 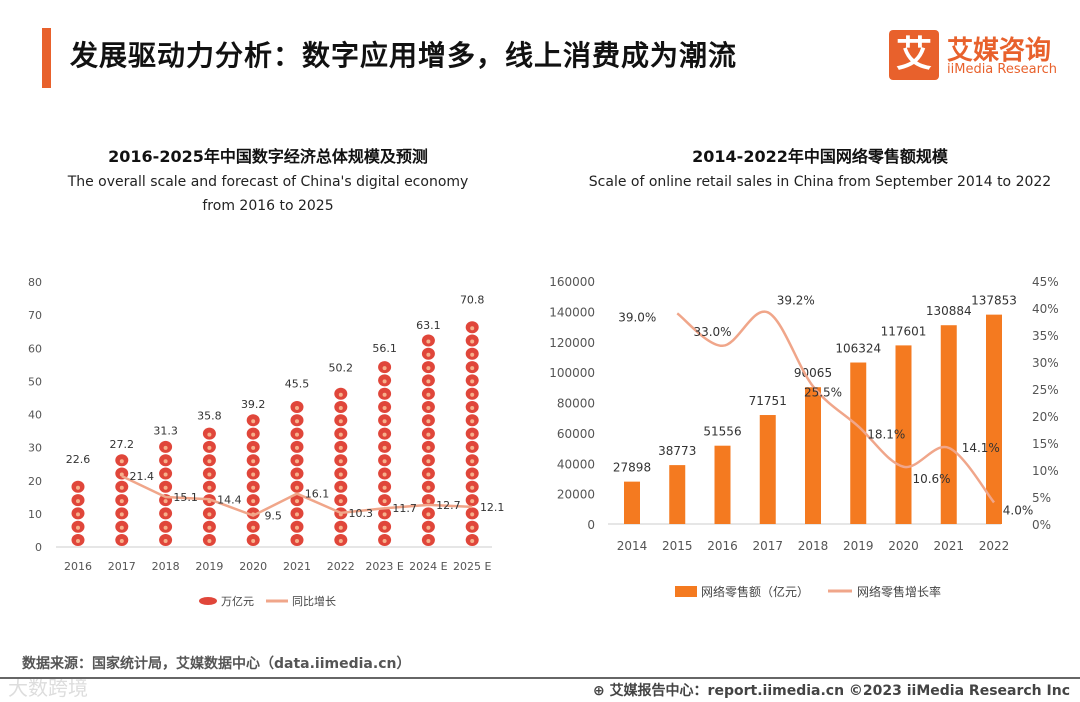 I want to click on bar-value-label: 70.8, so click(x=472, y=299).